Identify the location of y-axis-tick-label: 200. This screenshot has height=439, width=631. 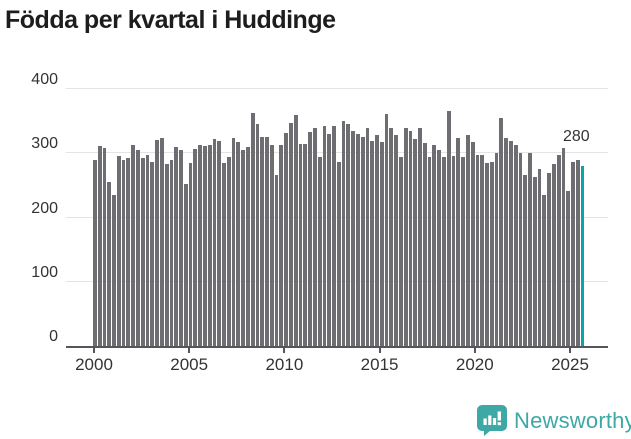
(44, 208).